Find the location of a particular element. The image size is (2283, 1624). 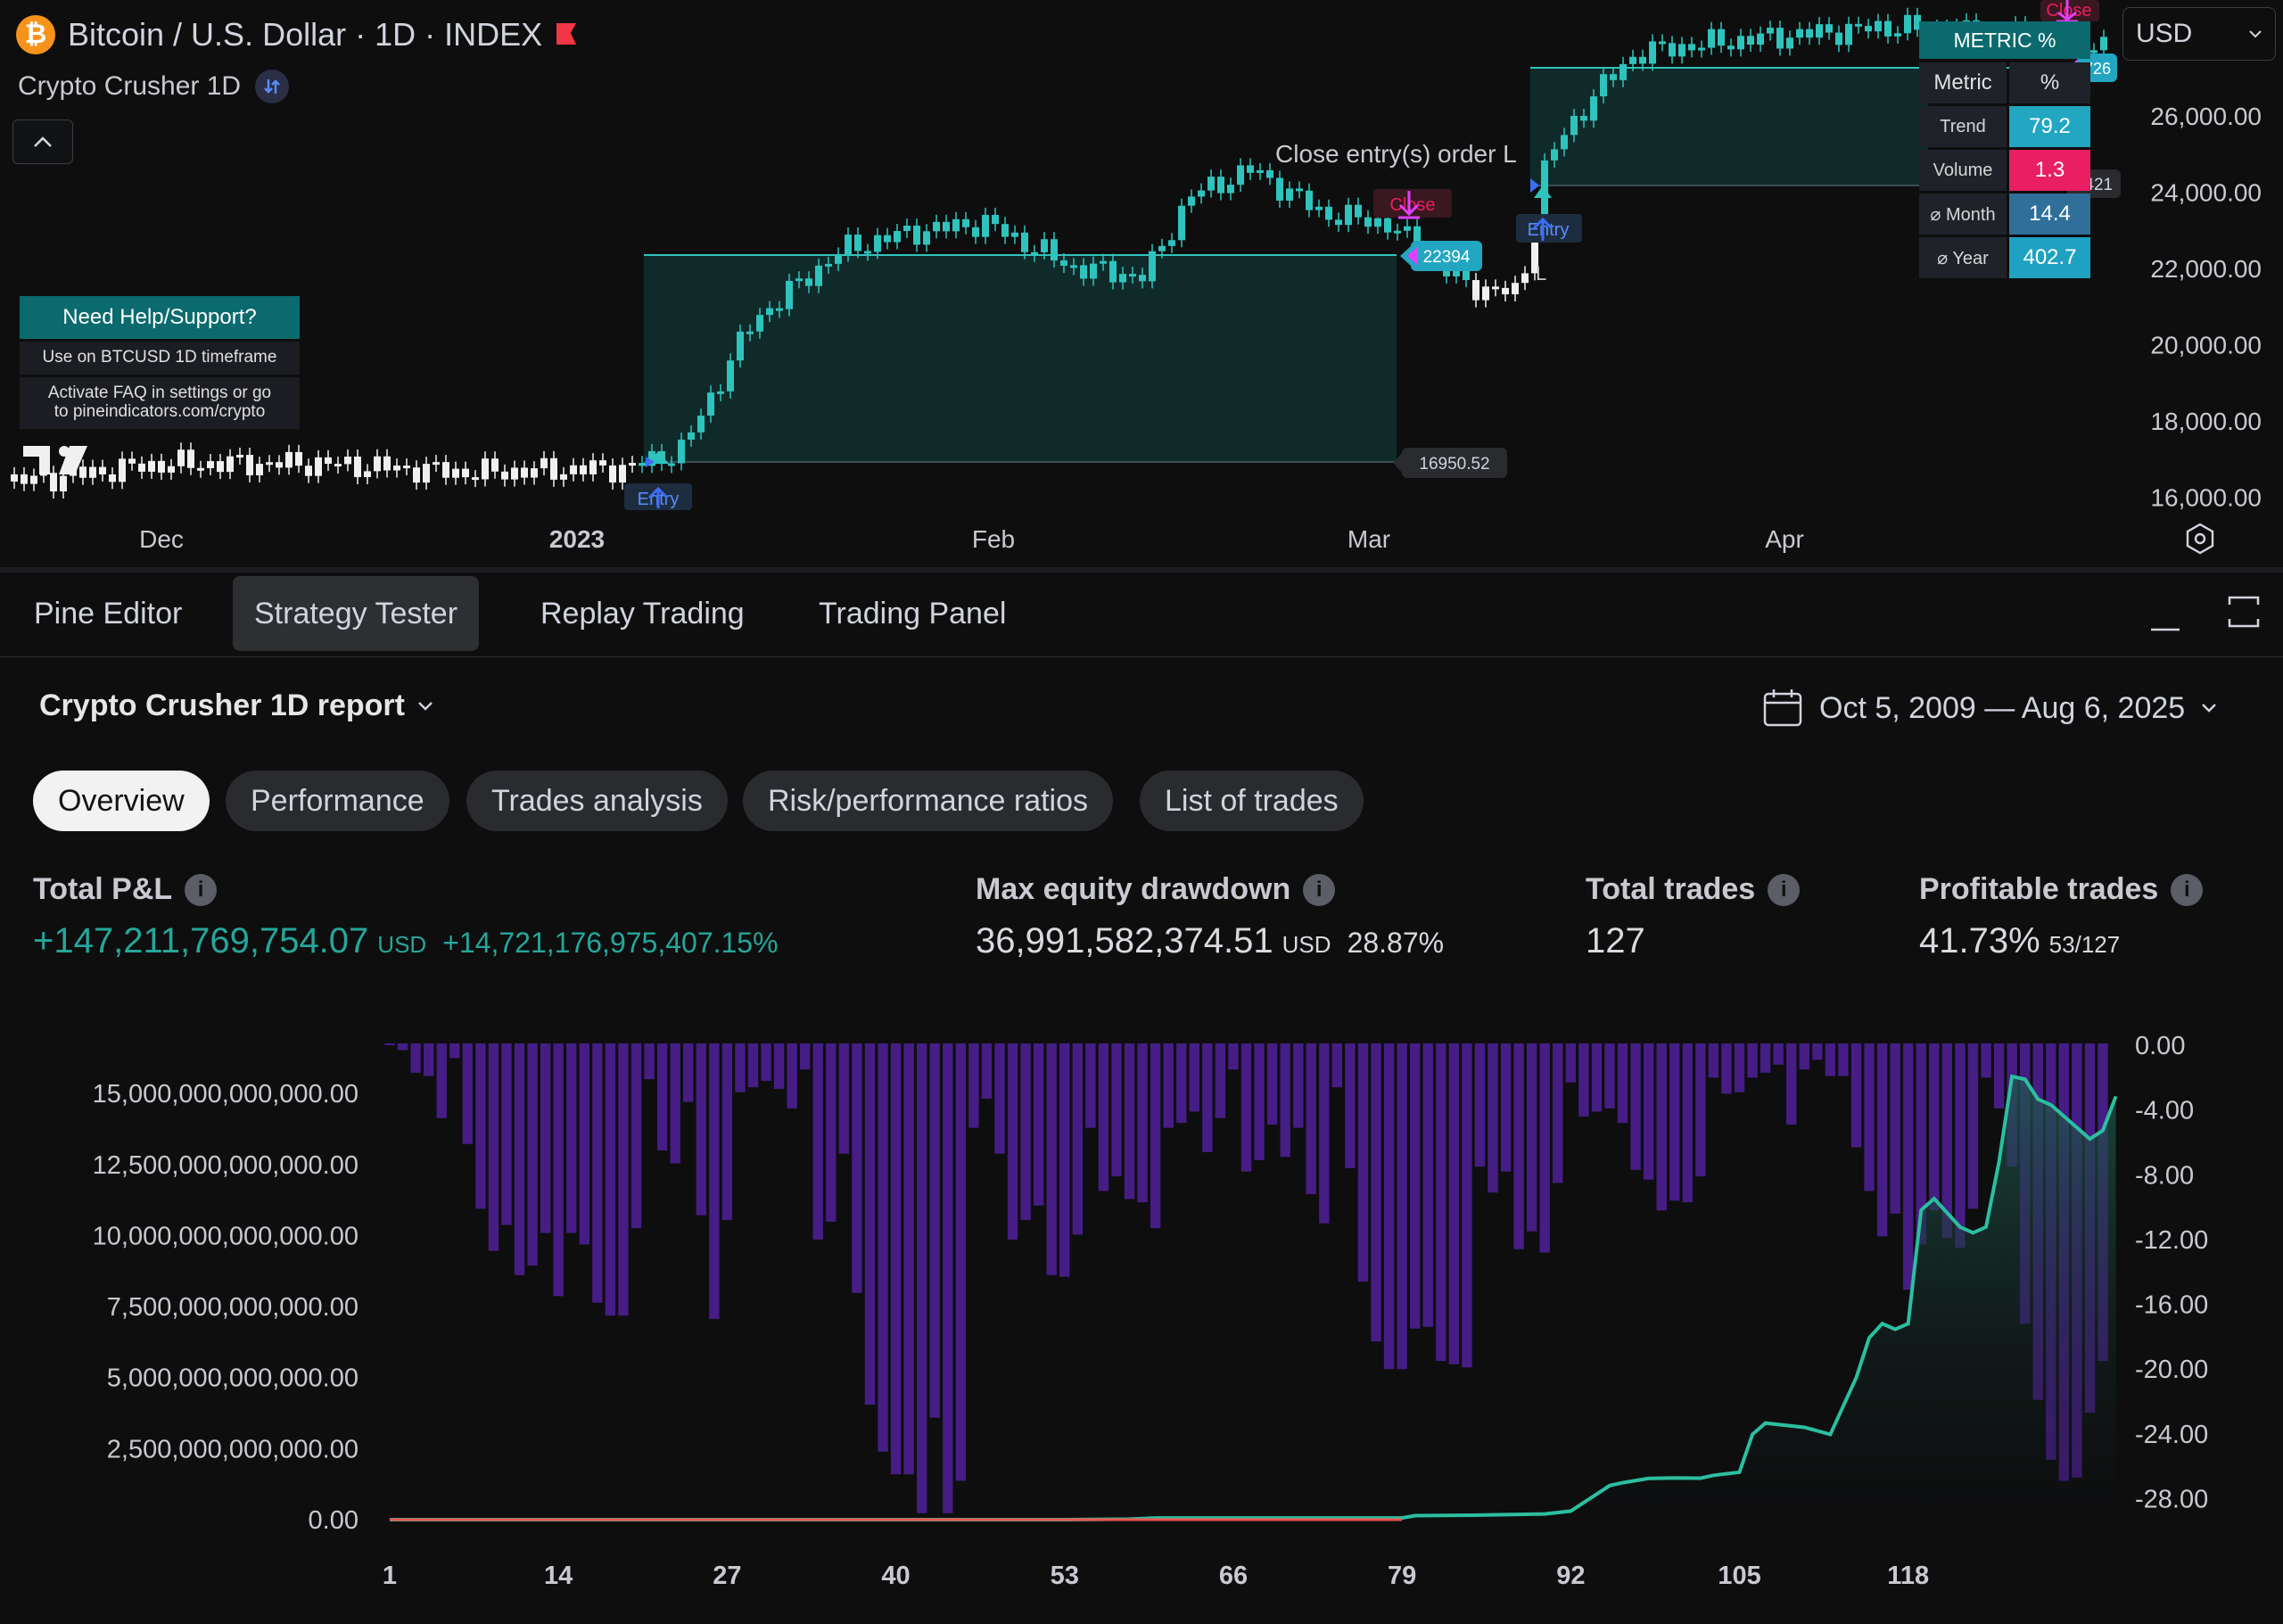

date-range-selector: Oct 5, 2009 — Aug 6, 2025 is located at coordinates (1989, 708).